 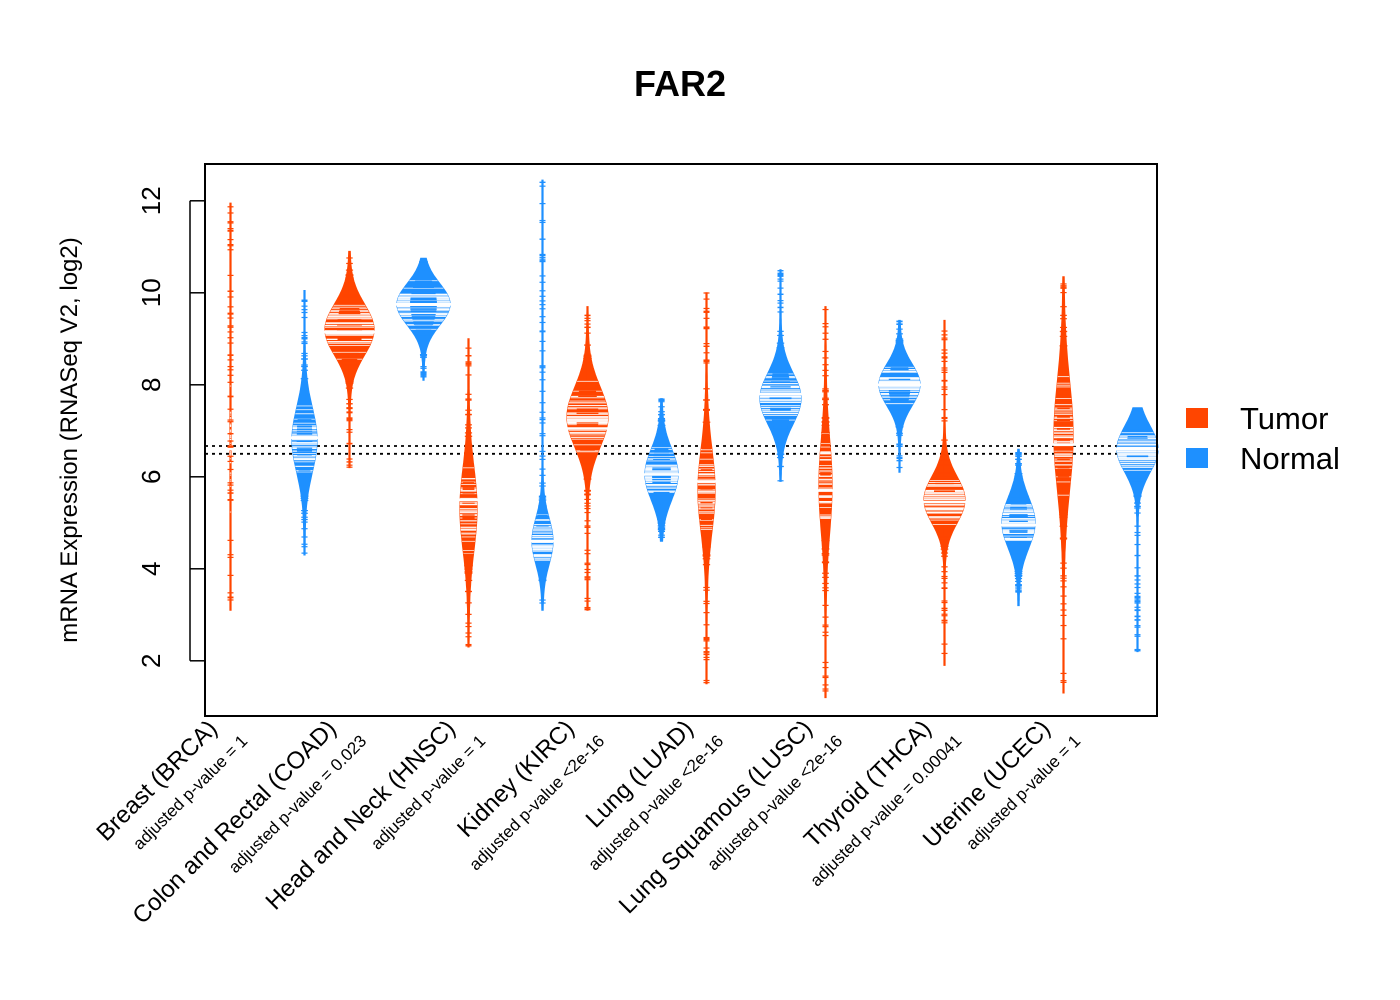 I want to click on y-axis-label: mRNA Expression (RNASeq V2, log2), so click(x=69, y=440).